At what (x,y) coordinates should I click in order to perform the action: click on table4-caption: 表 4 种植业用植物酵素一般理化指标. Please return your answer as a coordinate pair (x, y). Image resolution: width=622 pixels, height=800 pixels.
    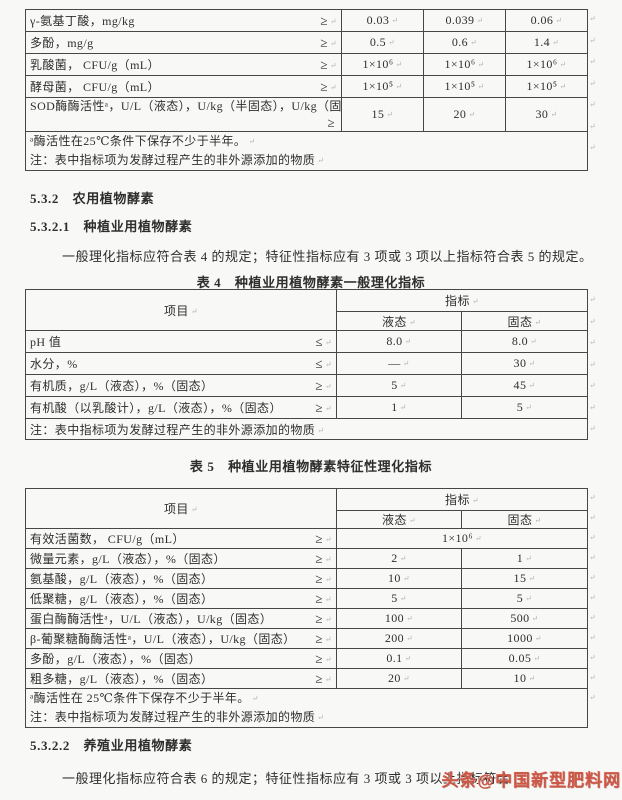
    Looking at the image, I should click on (311, 282).